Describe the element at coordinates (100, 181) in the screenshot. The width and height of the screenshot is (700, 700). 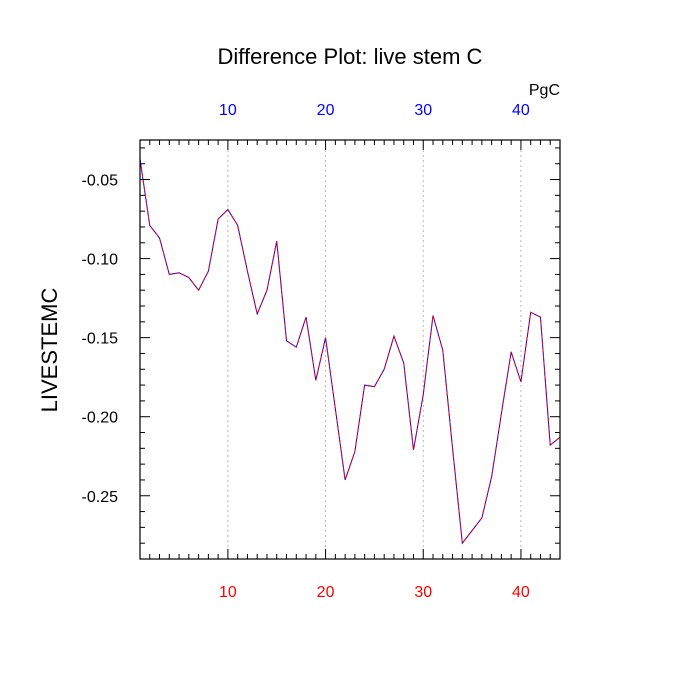
I see `y-tick-label: -0.05` at that location.